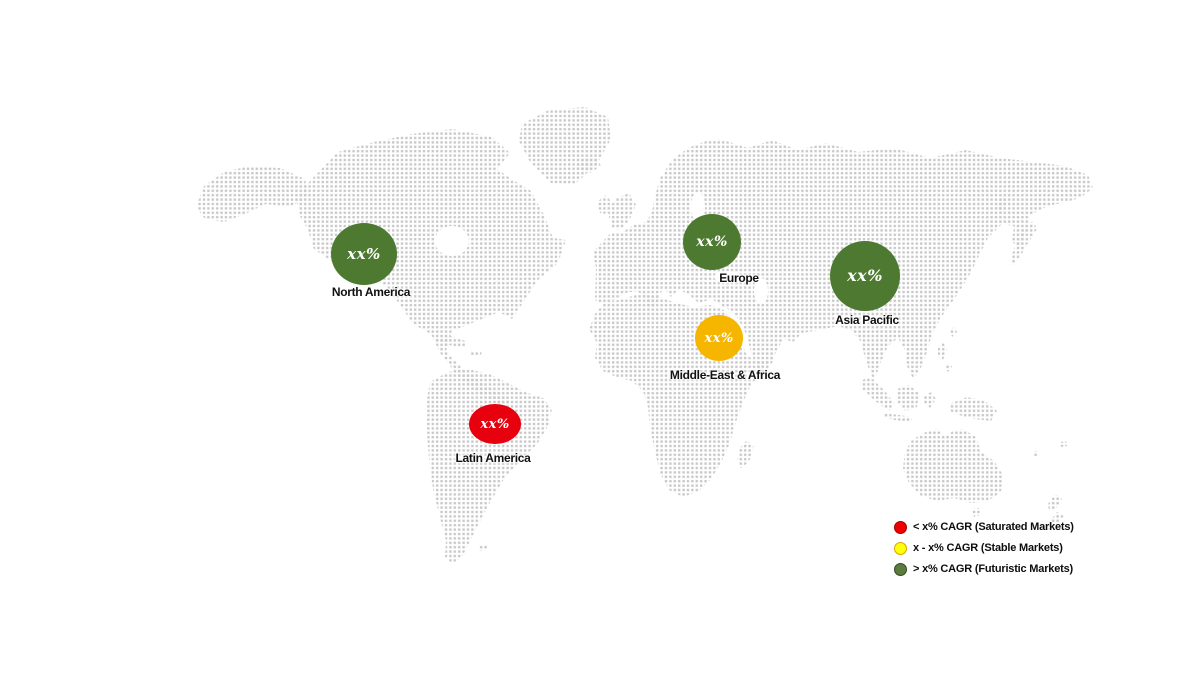 The image size is (1200, 675). I want to click on baltic-sea-cutout, so click(698, 207).